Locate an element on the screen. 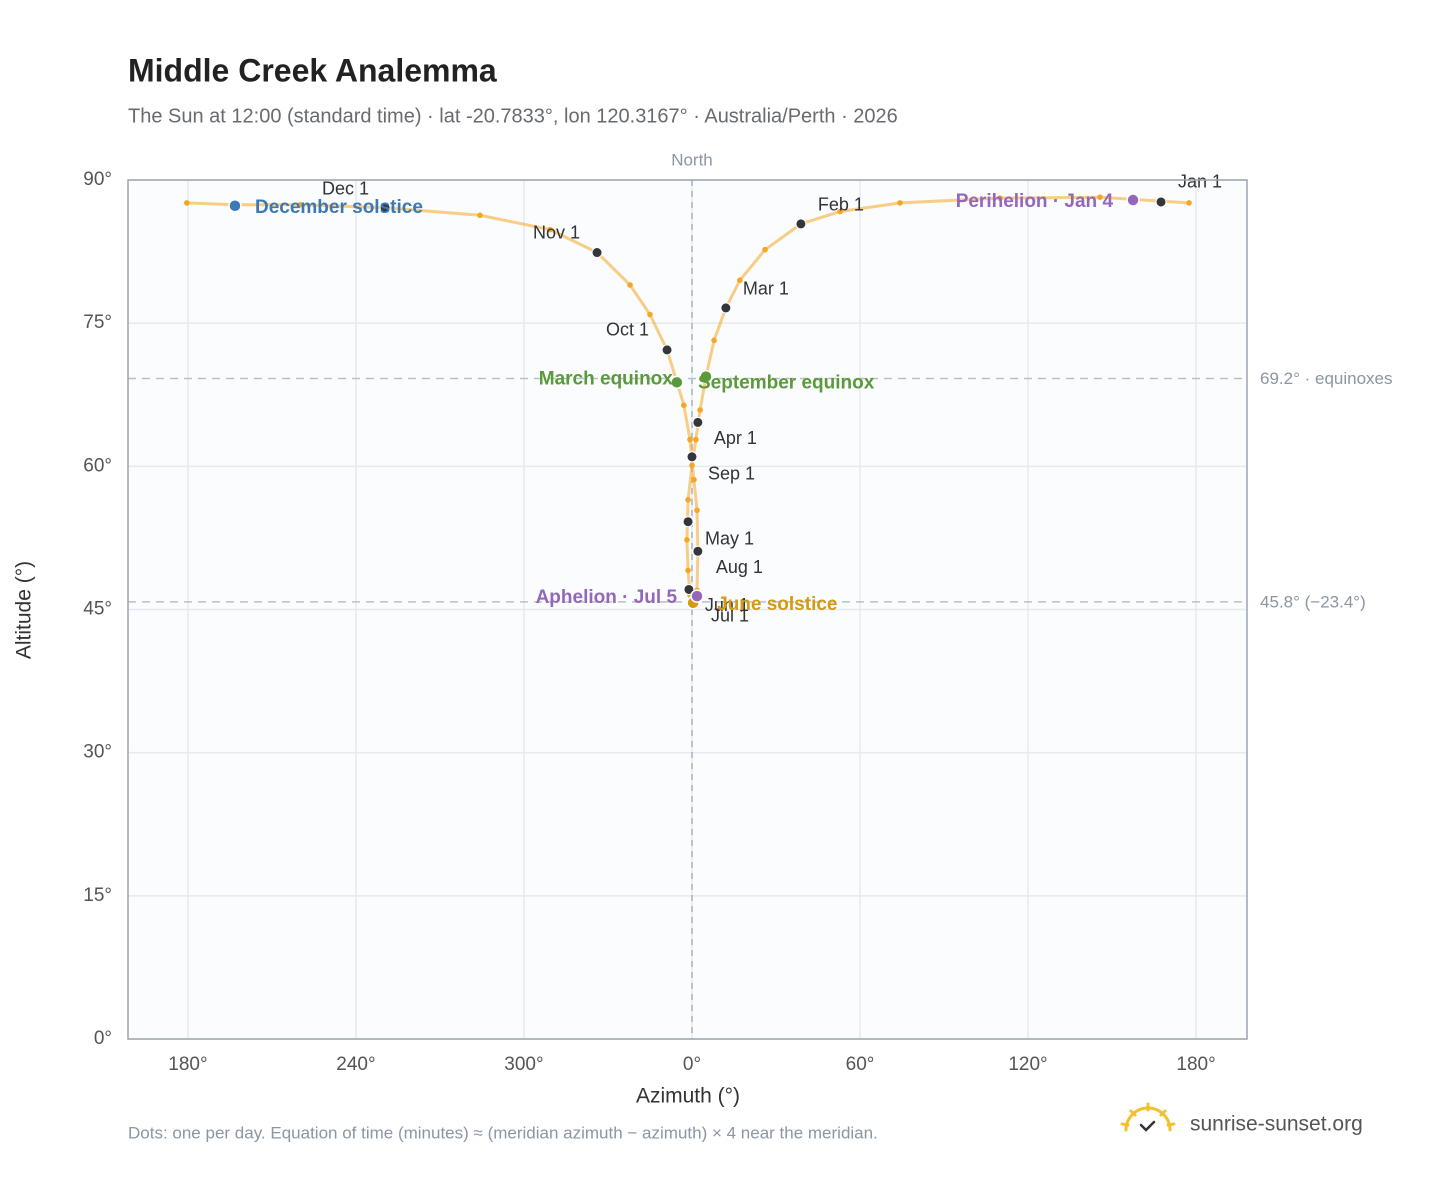  meridian-label: North is located at coordinates (692, 159).